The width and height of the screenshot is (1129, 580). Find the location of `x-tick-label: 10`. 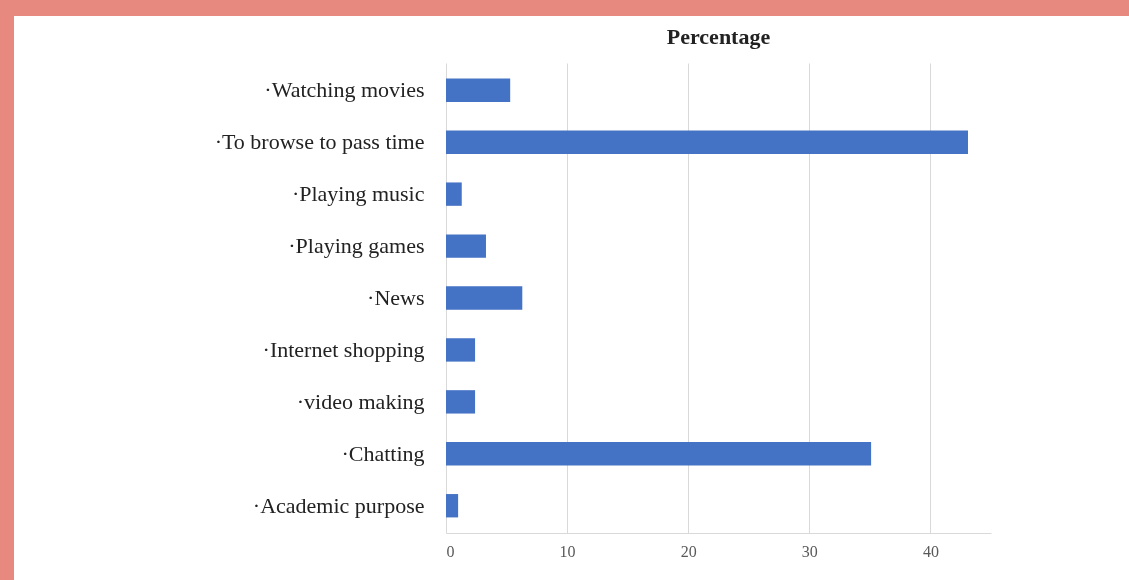

x-tick-label: 10 is located at coordinates (567, 551).